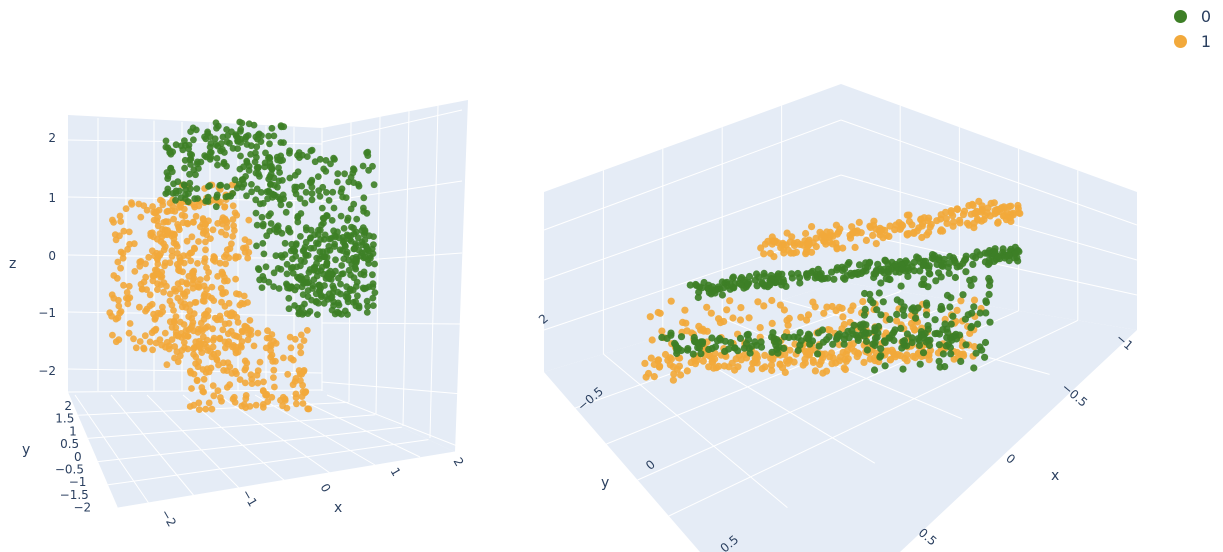  What do you see at coordinates (1192, 41) in the screenshot?
I see `legend-item-1: 1` at bounding box center [1192, 41].